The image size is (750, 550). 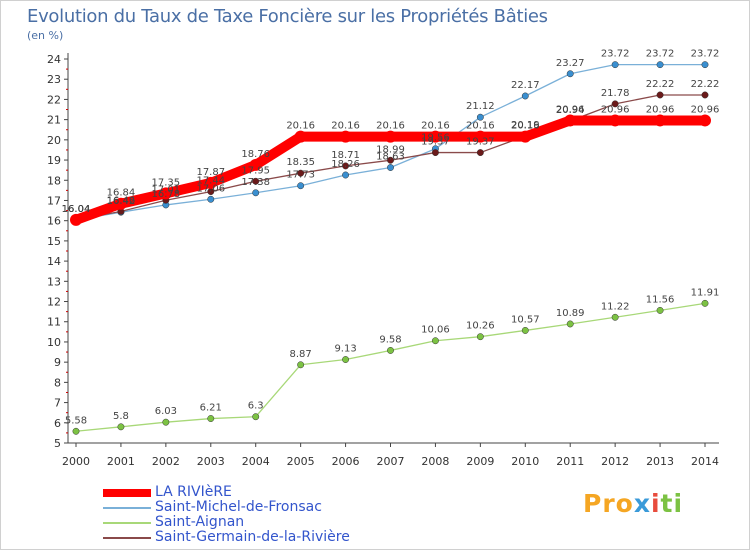 I want to click on data-label: 23.27, so click(x=570, y=63).